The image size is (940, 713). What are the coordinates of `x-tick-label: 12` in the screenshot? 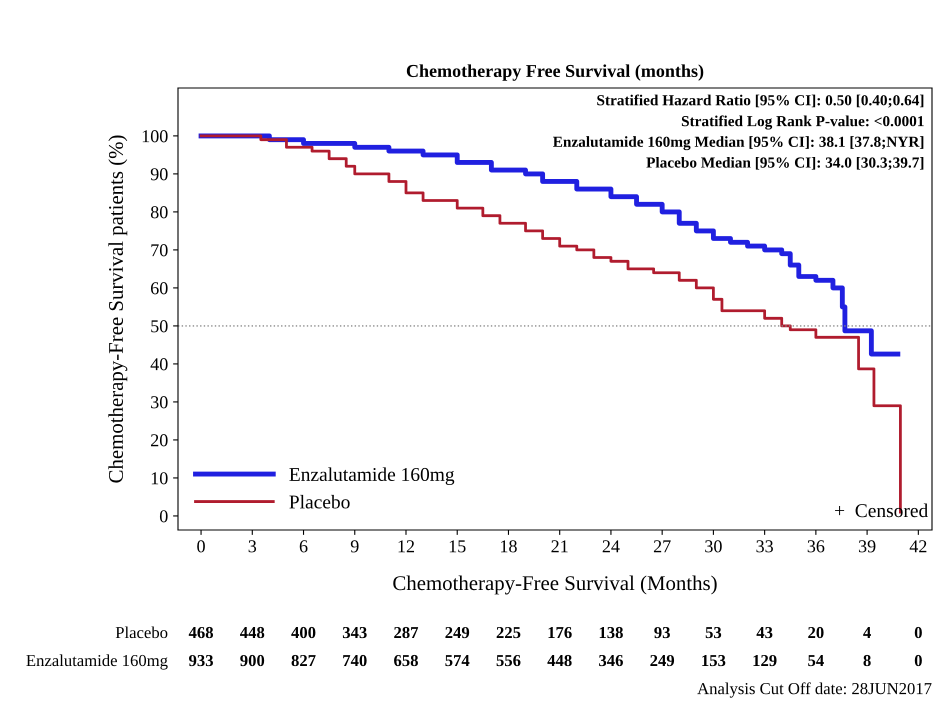 It's located at (406, 546).